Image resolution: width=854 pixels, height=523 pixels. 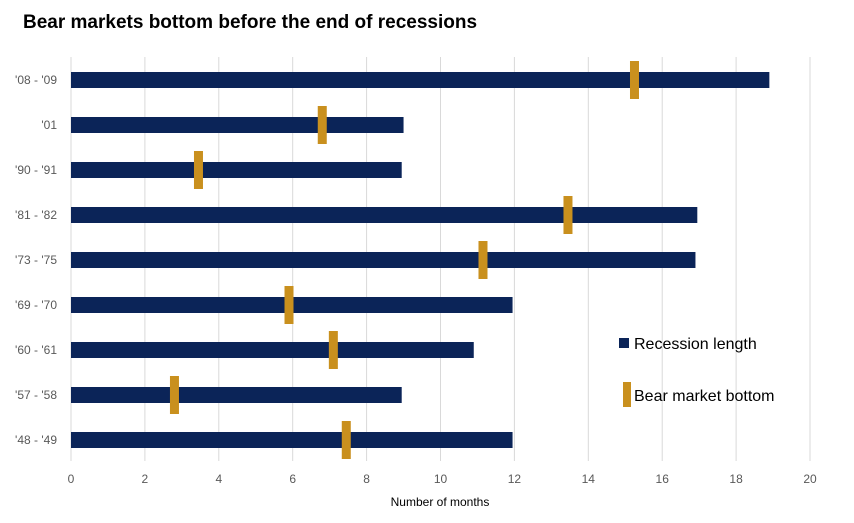 I want to click on category-label: '81 - '82, so click(x=36, y=215).